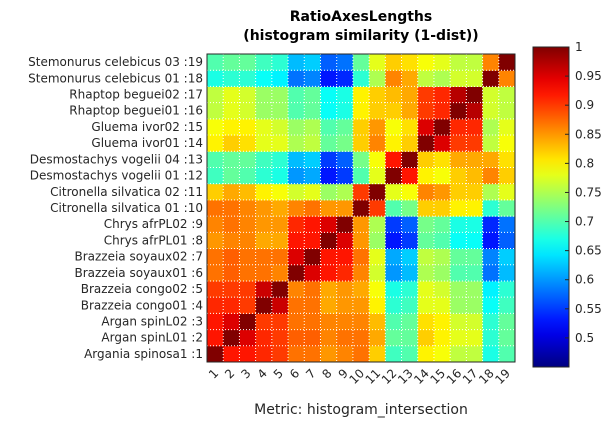 Image resolution: width=606 pixels, height=442 pixels. I want to click on y-tick-label: Rhaptop beguei01 :16, so click(136, 111).